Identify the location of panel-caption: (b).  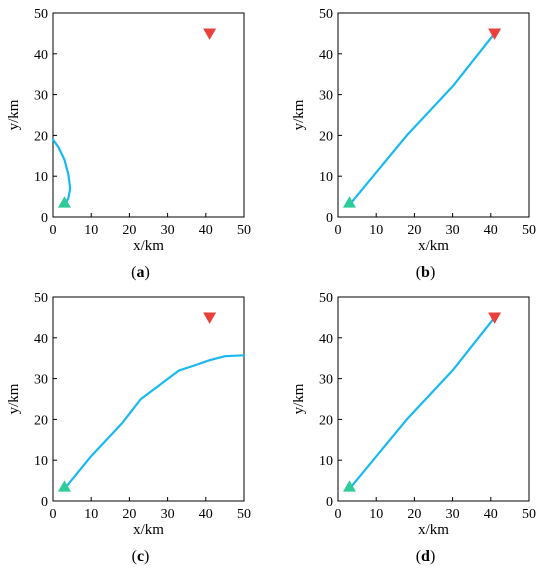
(426, 272).